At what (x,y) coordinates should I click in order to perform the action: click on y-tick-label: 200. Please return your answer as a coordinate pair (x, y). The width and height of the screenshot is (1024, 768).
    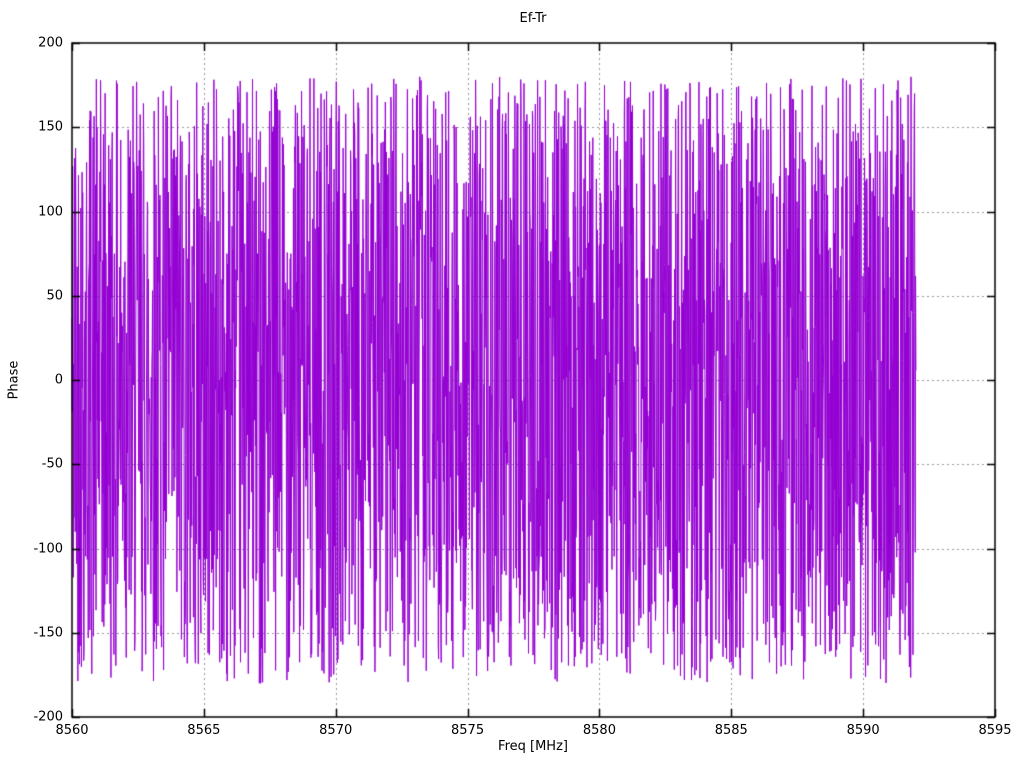
    Looking at the image, I should click on (50, 43).